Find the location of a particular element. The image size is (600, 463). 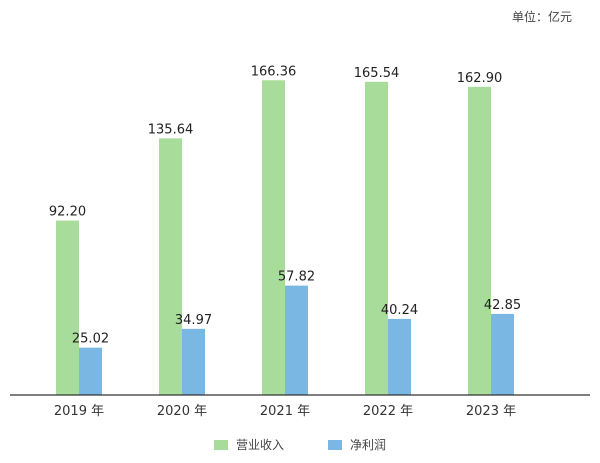

data-label-net-profit-1: 34.97 is located at coordinates (193, 320).